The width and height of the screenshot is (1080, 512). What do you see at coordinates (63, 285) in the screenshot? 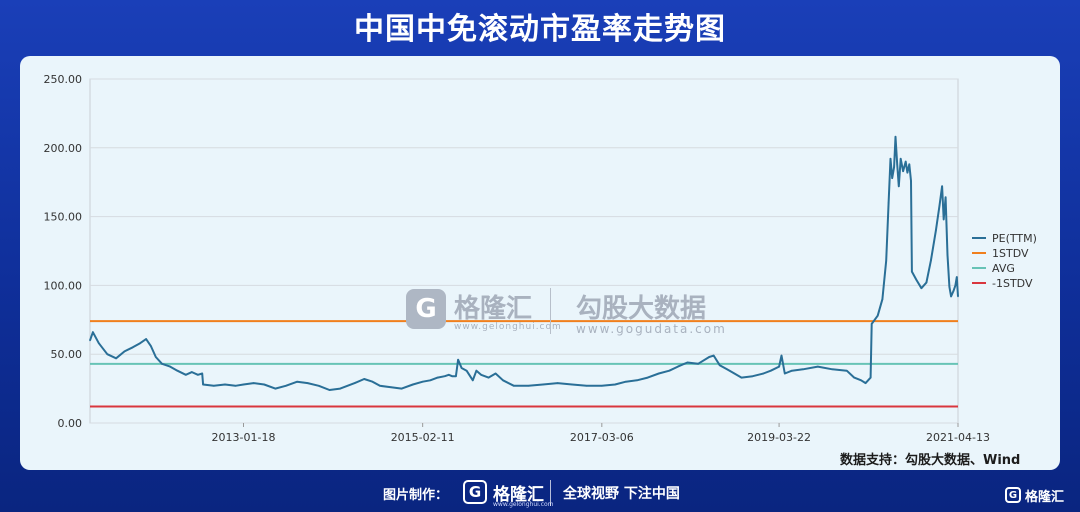
I see `y-tick-label: 100.00` at bounding box center [63, 285].